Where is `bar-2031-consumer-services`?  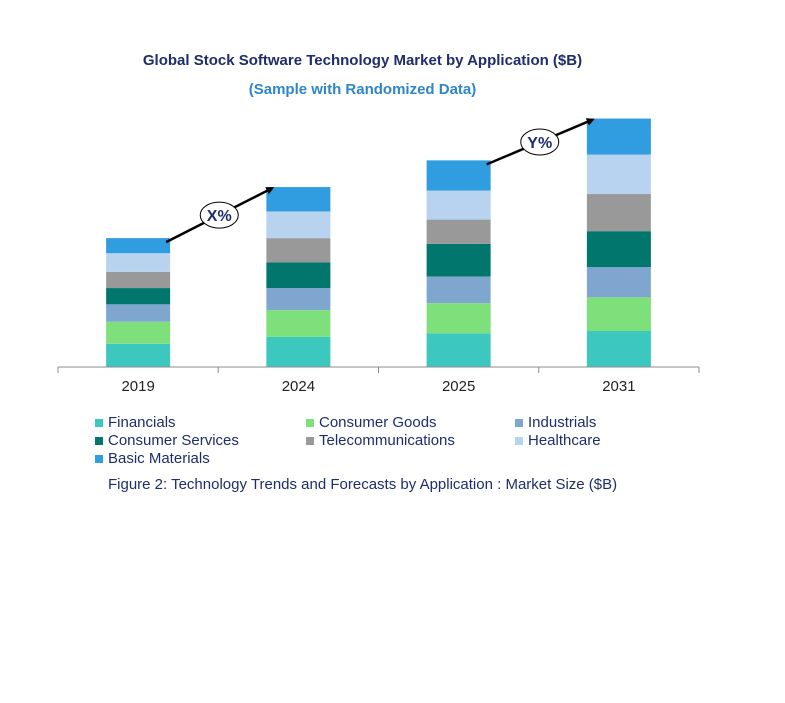 bar-2031-consumer-services is located at coordinates (618, 249).